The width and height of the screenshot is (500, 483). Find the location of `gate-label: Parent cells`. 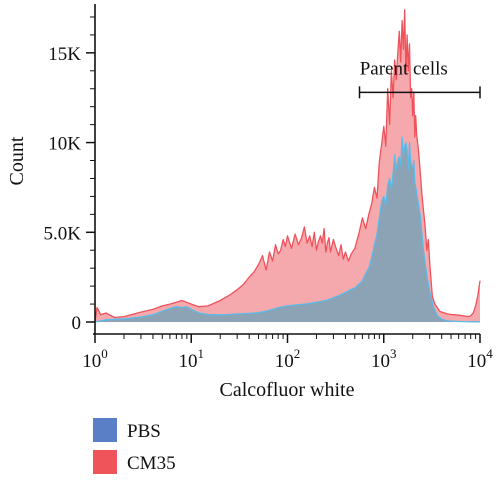

gate-label: Parent cells is located at coordinates (404, 68).